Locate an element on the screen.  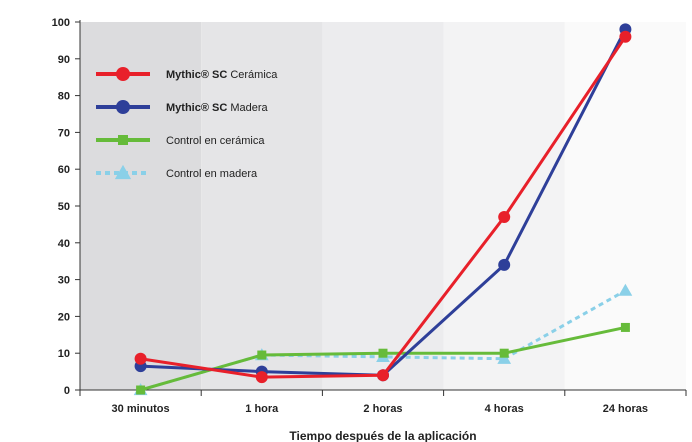
x-axis-title: Tiempo después de la aplicación is located at coordinates (382, 435).